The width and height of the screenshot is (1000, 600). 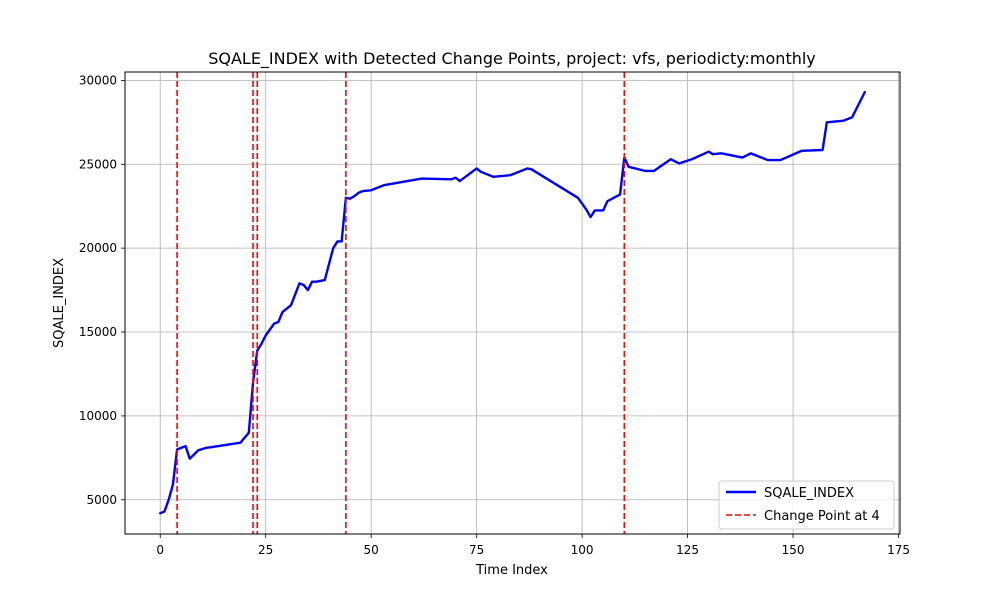 What do you see at coordinates (809, 493) in the screenshot?
I see `legend-label-sqale: SQALE_INDEX` at bounding box center [809, 493].